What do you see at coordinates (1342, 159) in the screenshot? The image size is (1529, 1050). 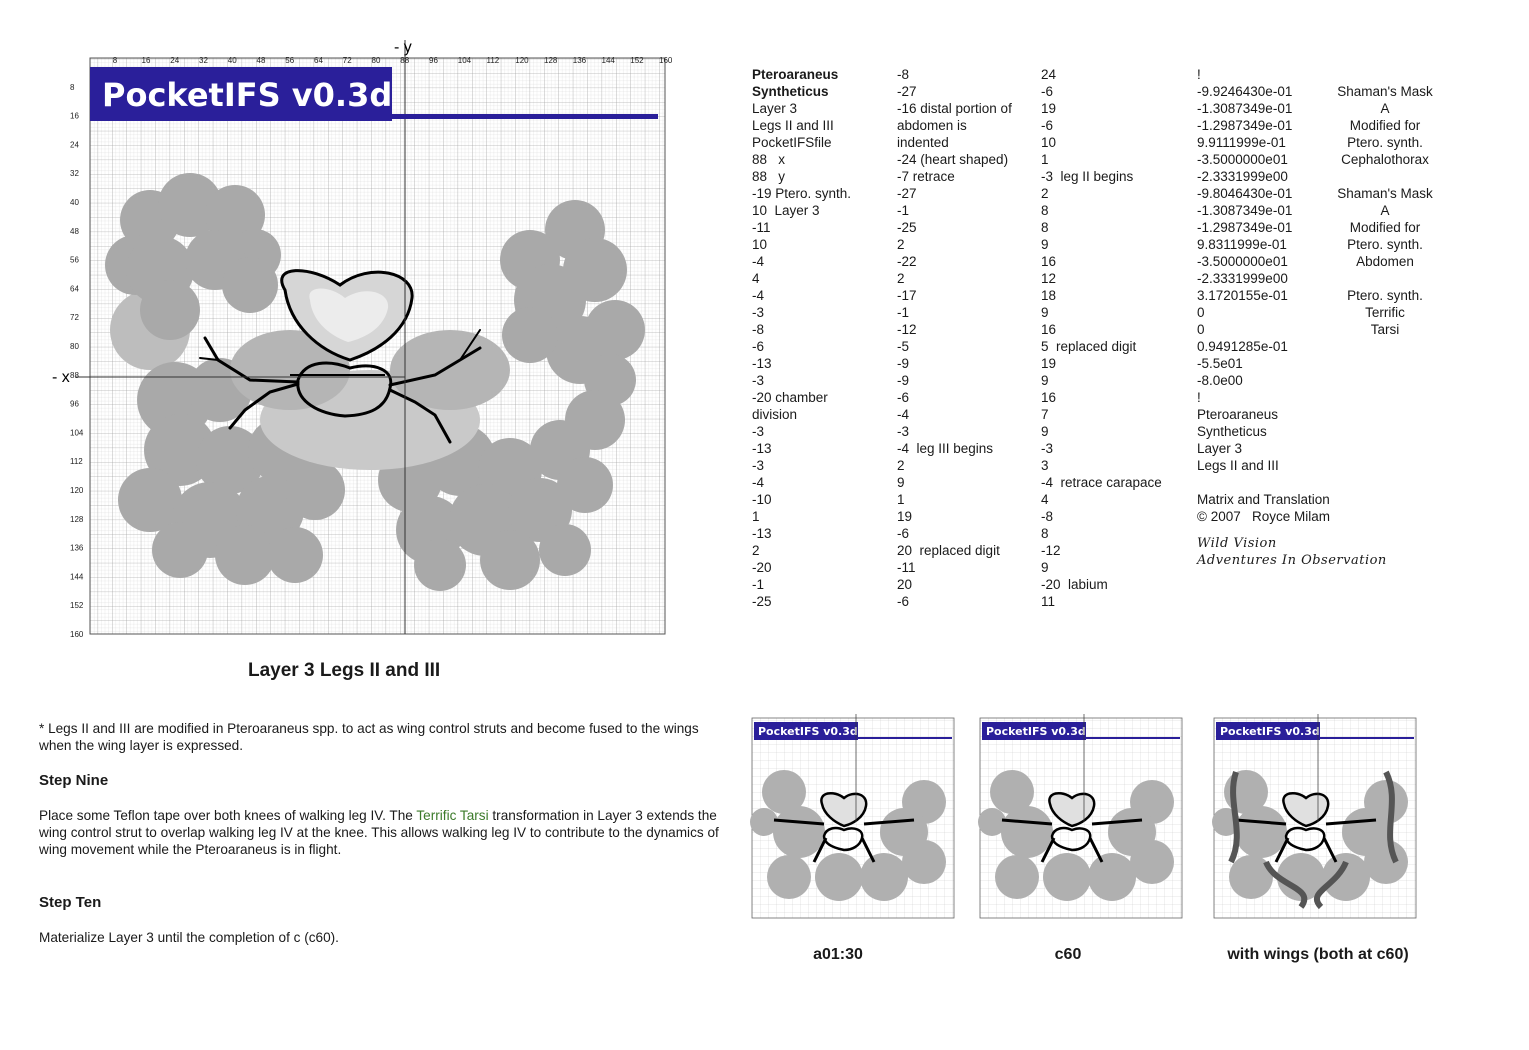 I see `table-cell: -3.5000000e01 Cephalothorax` at bounding box center [1342, 159].